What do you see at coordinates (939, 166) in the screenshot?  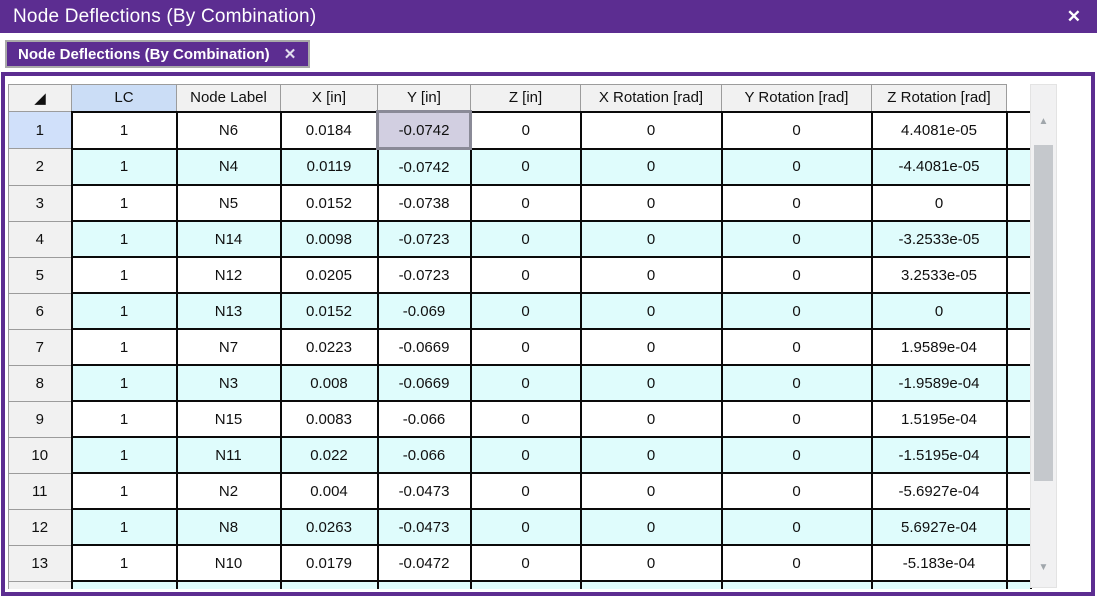 I see `table-cell: -4.4081e-05` at bounding box center [939, 166].